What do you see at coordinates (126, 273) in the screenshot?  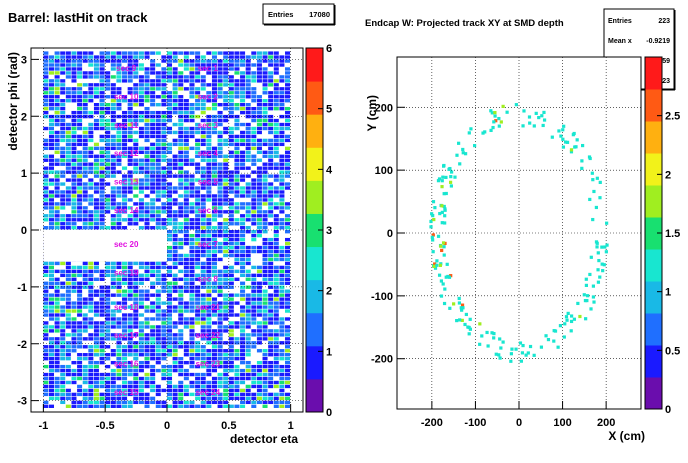 I see `barrel-sector-label: sec 19` at bounding box center [126, 273].